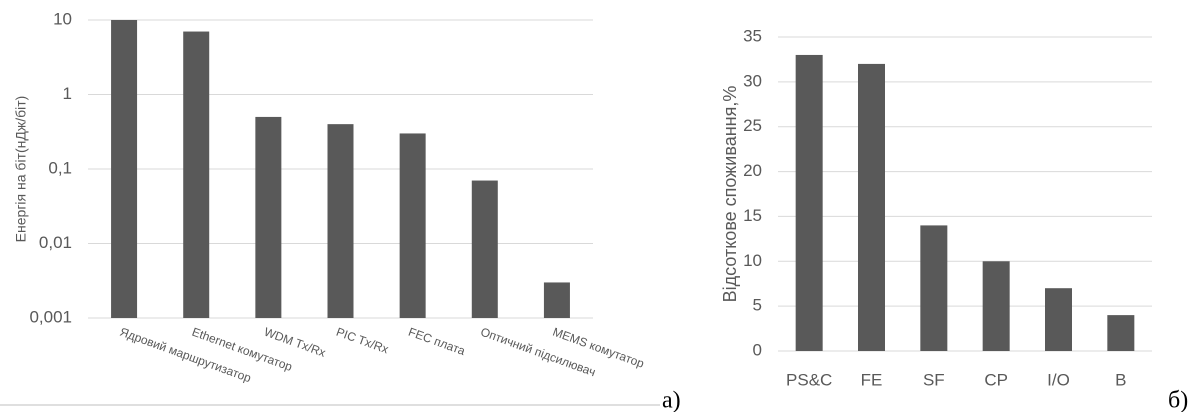 The width and height of the screenshot is (1199, 417). Describe the element at coordinates (934, 379) in the screenshot. I see `x-tick-label: SF` at that location.